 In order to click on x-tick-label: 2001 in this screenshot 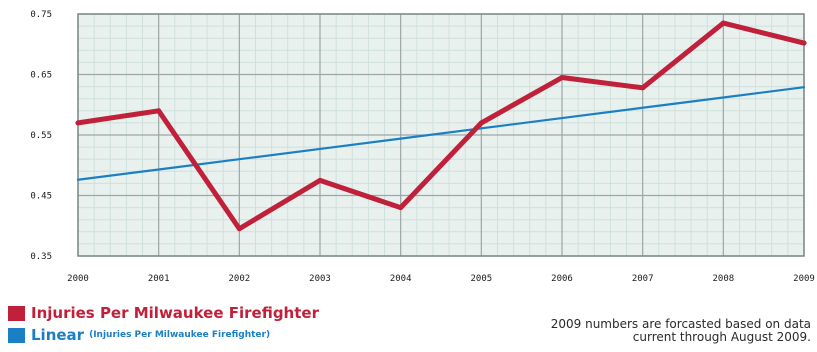, I will do `click(159, 279)`.